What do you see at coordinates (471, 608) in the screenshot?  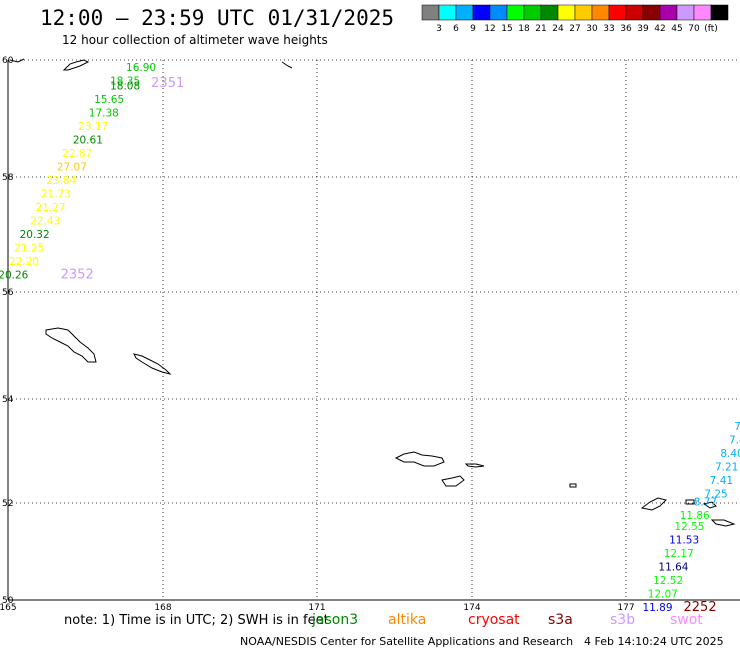 I see `longitude-tick-label: 174` at bounding box center [471, 608].